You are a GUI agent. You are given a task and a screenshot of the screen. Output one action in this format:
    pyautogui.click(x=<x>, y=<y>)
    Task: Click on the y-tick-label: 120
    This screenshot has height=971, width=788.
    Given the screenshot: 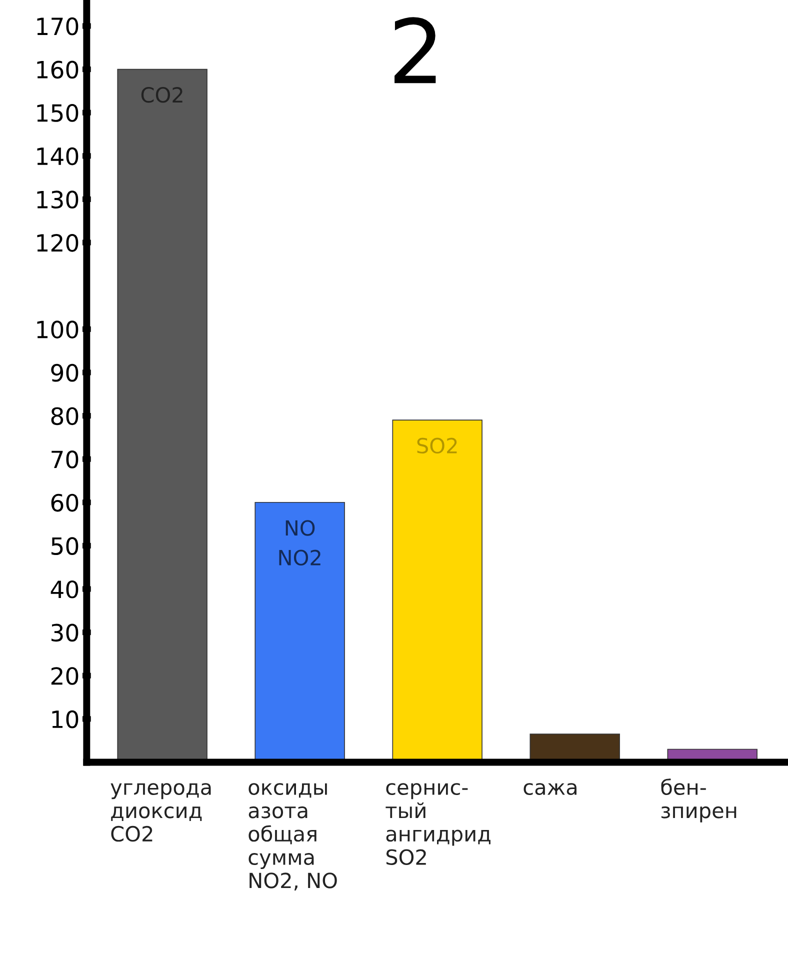 What is the action you would take?
    pyautogui.click(x=57, y=243)
    